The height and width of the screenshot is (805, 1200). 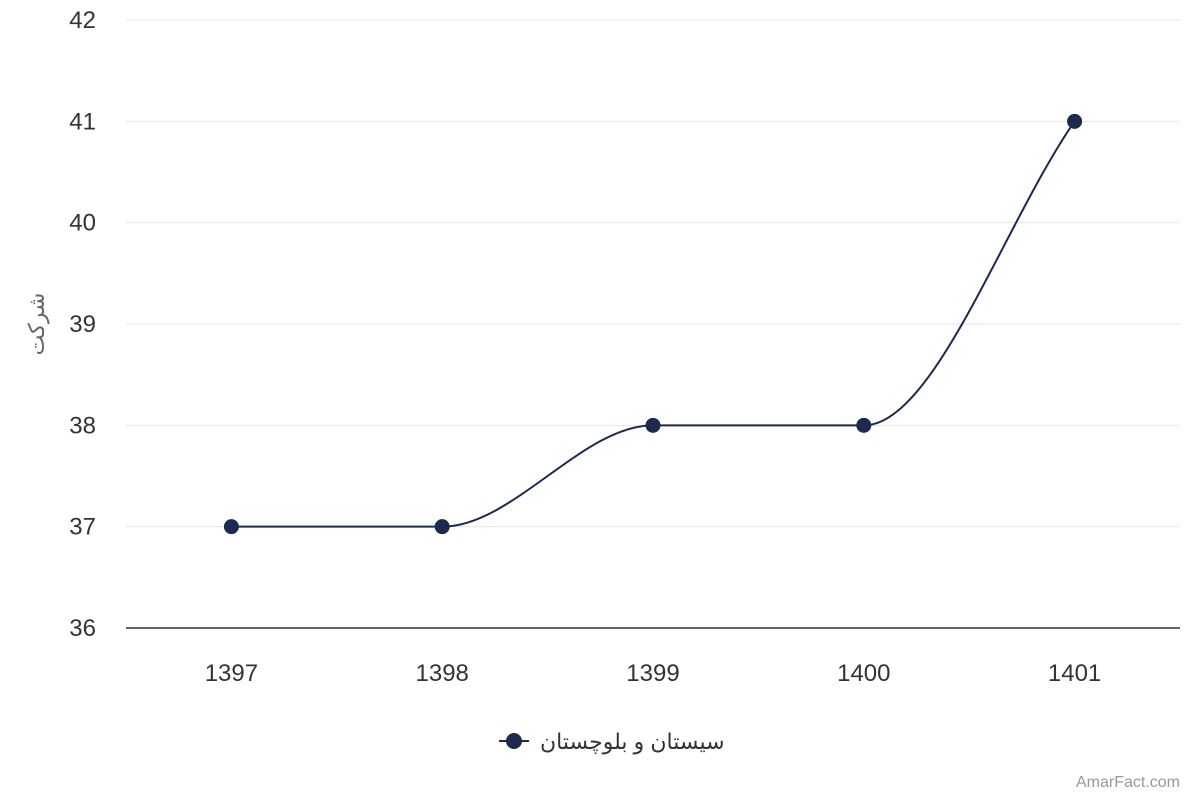 I want to click on credit-link: AmarFact.com, so click(x=1127, y=782).